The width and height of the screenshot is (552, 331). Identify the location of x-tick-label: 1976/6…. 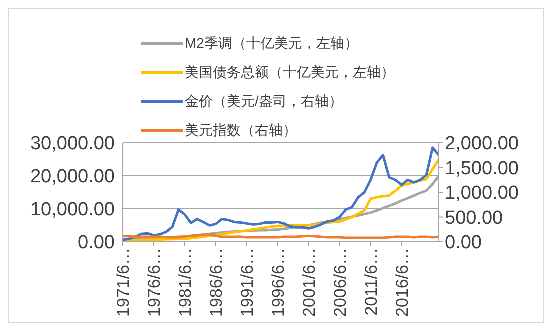
(154, 282).